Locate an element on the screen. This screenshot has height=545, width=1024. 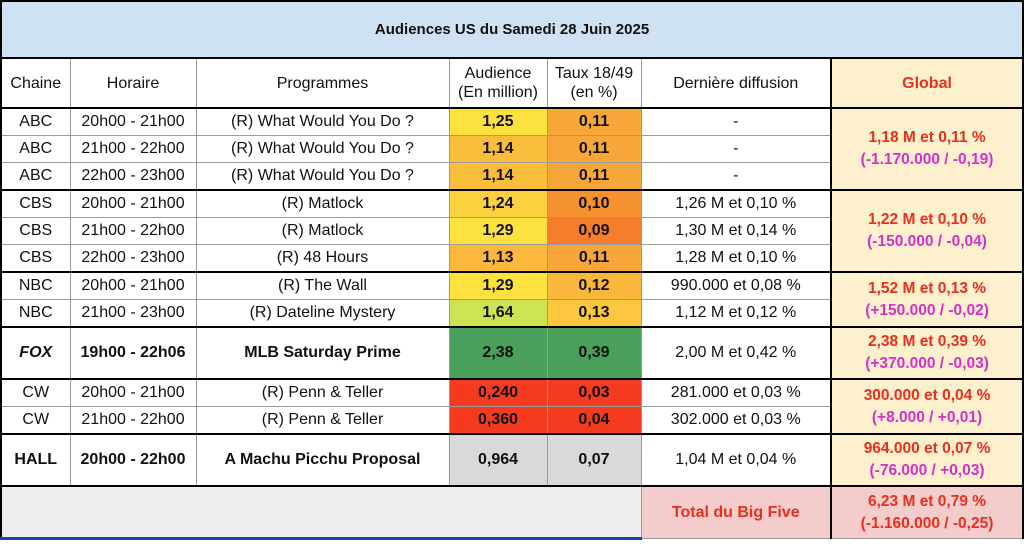
page-title: Audiences US du Samedi 28 Juin 2025 is located at coordinates (512, 29).